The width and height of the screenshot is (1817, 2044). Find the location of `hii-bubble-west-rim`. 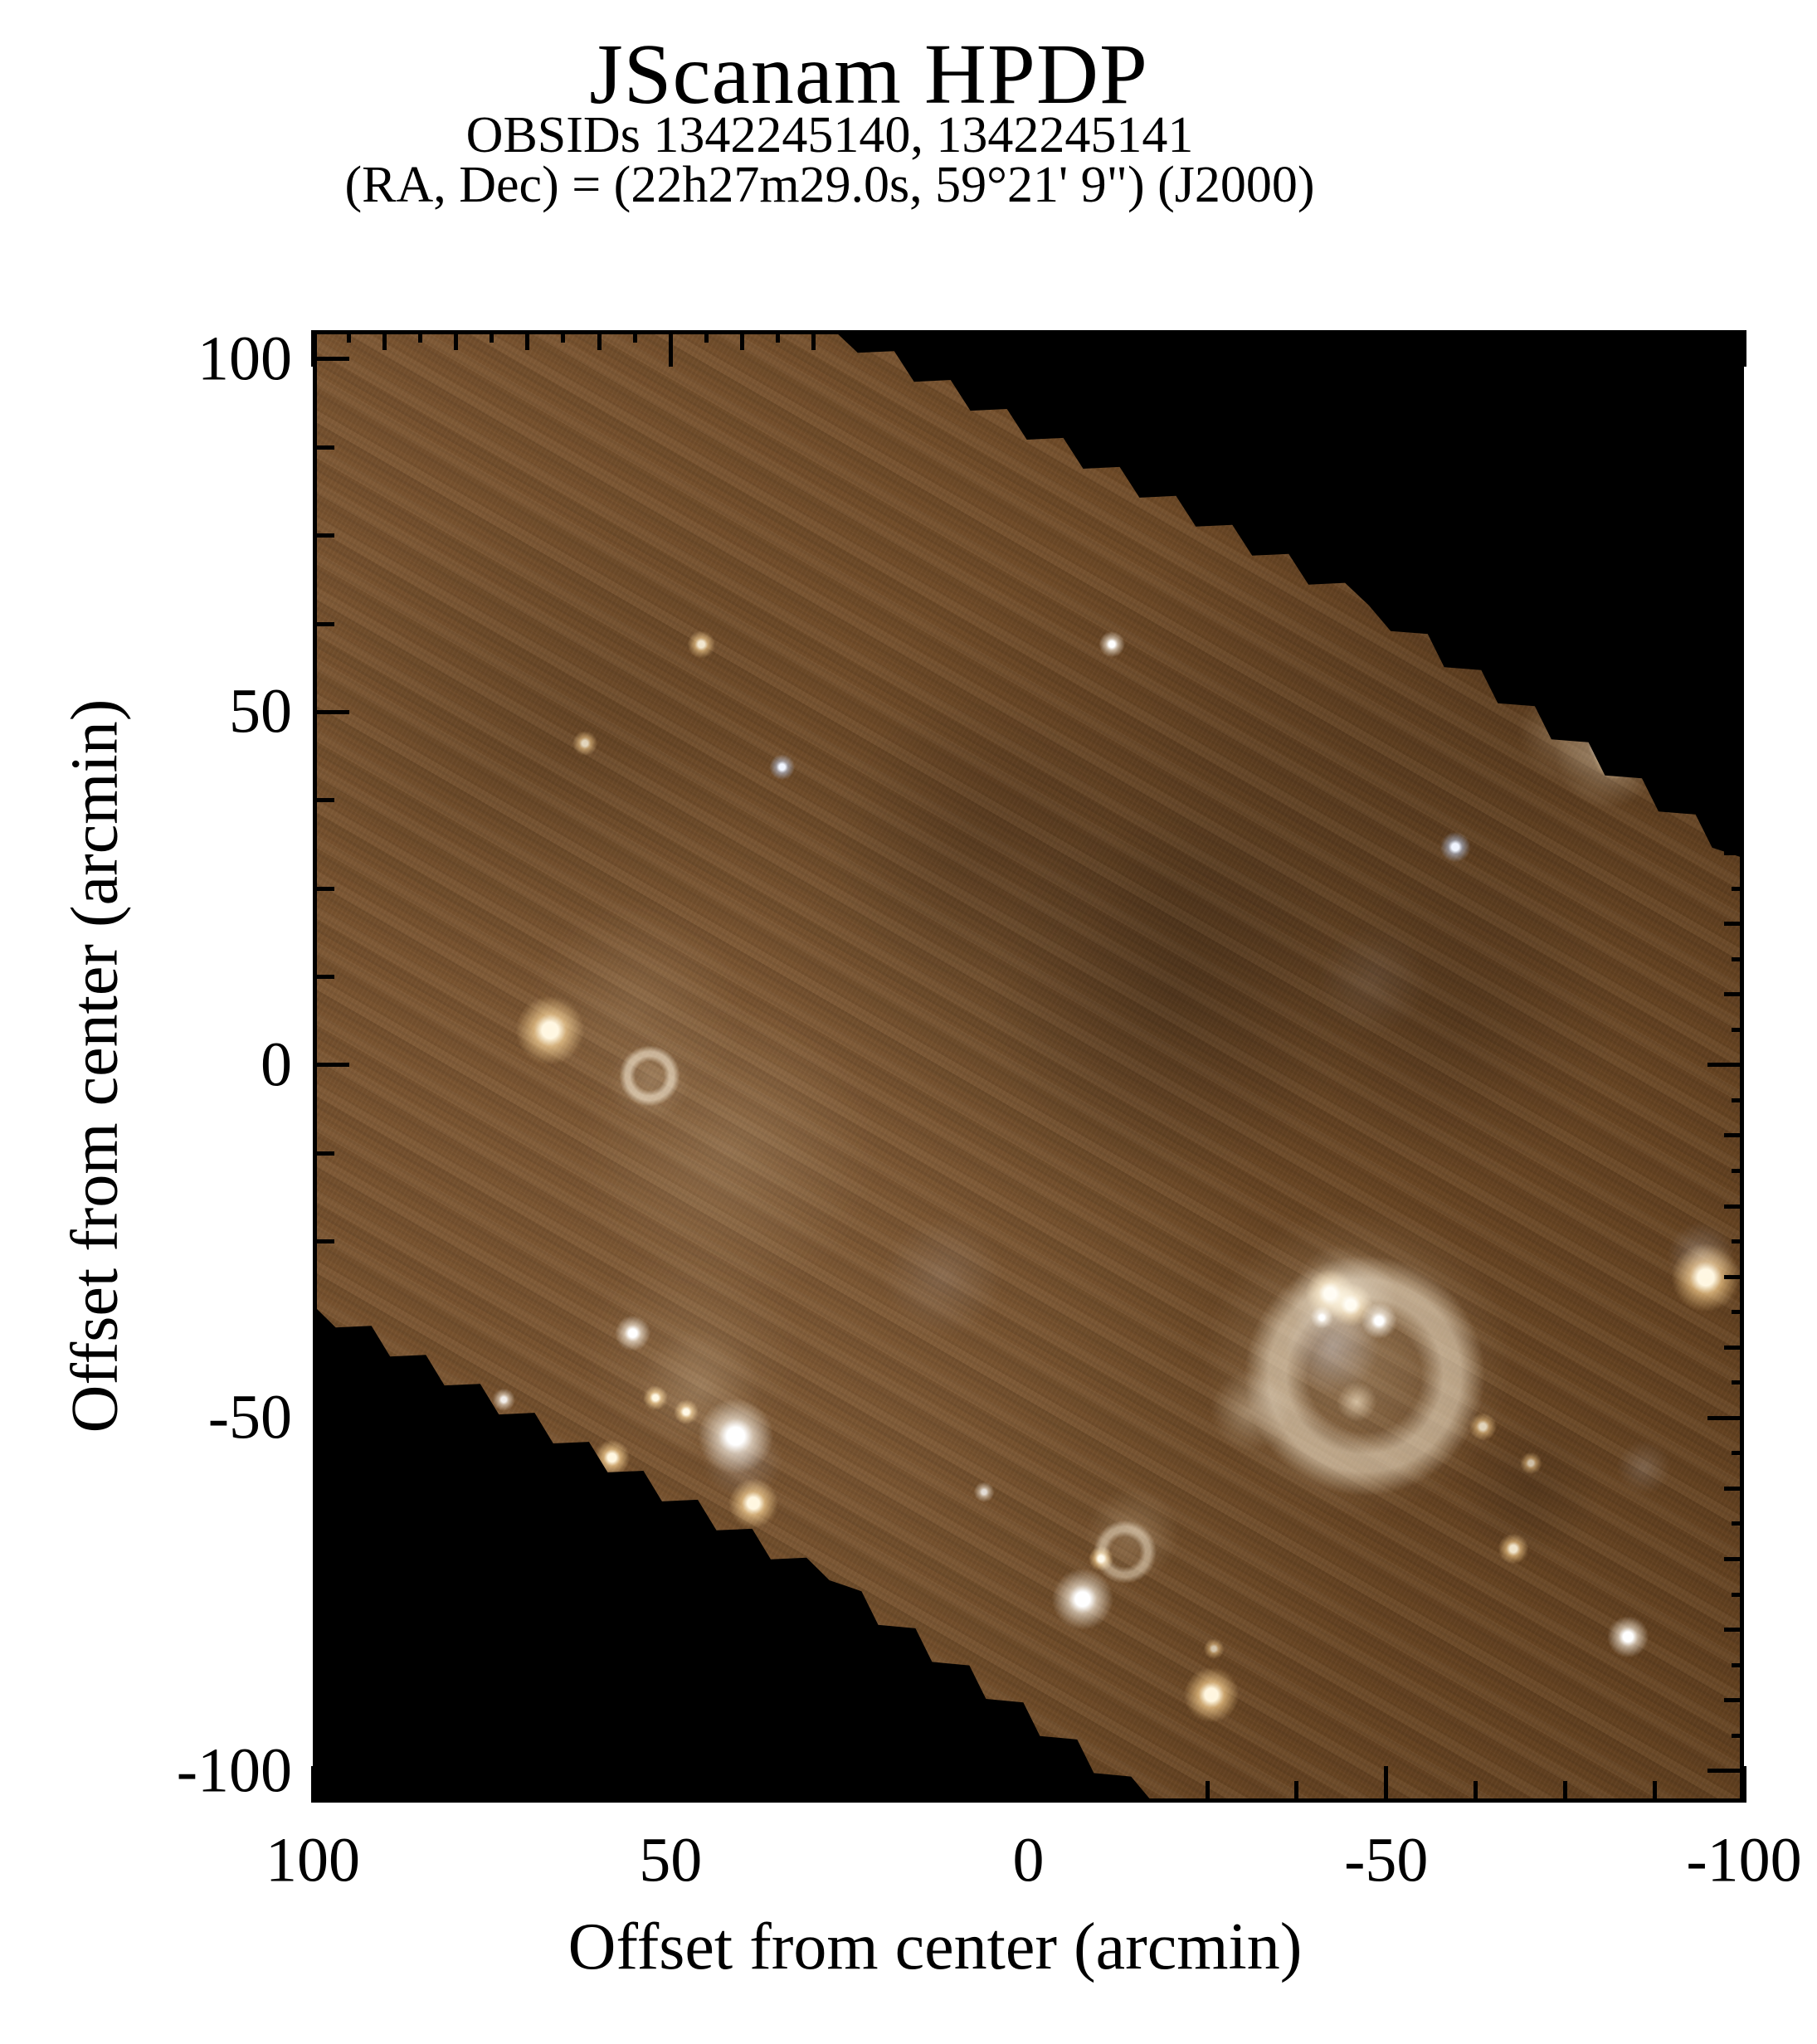

hii-bubble-west-rim is located at coordinates (1250, 1411).